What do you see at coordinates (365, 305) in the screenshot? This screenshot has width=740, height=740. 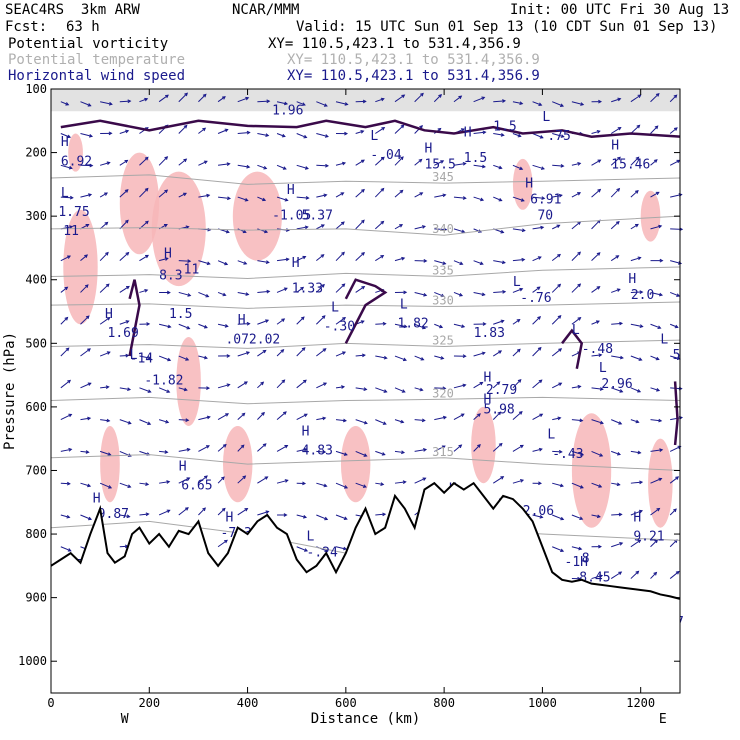 I see `theta-line` at bounding box center [365, 305].